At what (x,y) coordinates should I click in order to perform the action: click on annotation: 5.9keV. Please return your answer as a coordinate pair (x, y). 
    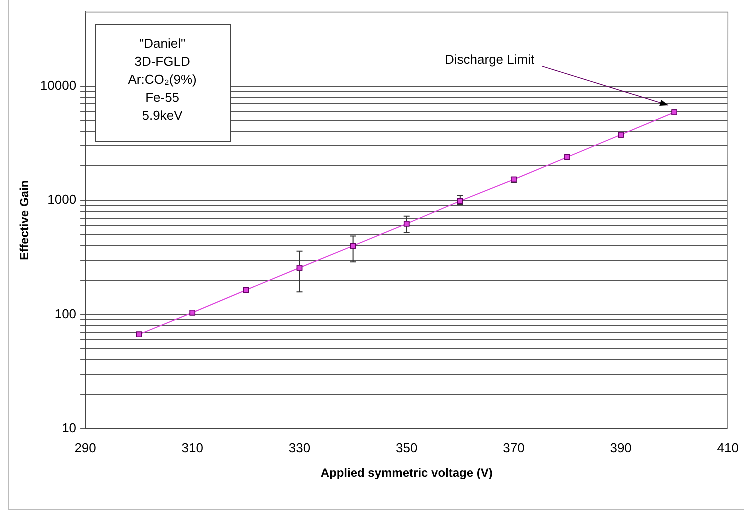
    Looking at the image, I should click on (162, 115).